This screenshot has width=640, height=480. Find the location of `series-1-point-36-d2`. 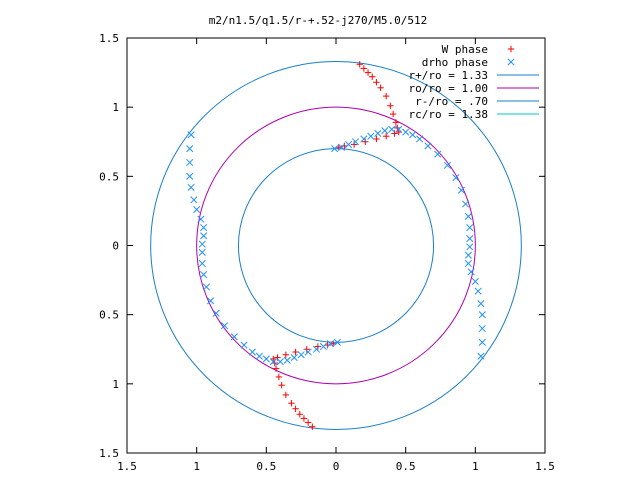

series-1-point-36-d2 is located at coordinates (316, 349).